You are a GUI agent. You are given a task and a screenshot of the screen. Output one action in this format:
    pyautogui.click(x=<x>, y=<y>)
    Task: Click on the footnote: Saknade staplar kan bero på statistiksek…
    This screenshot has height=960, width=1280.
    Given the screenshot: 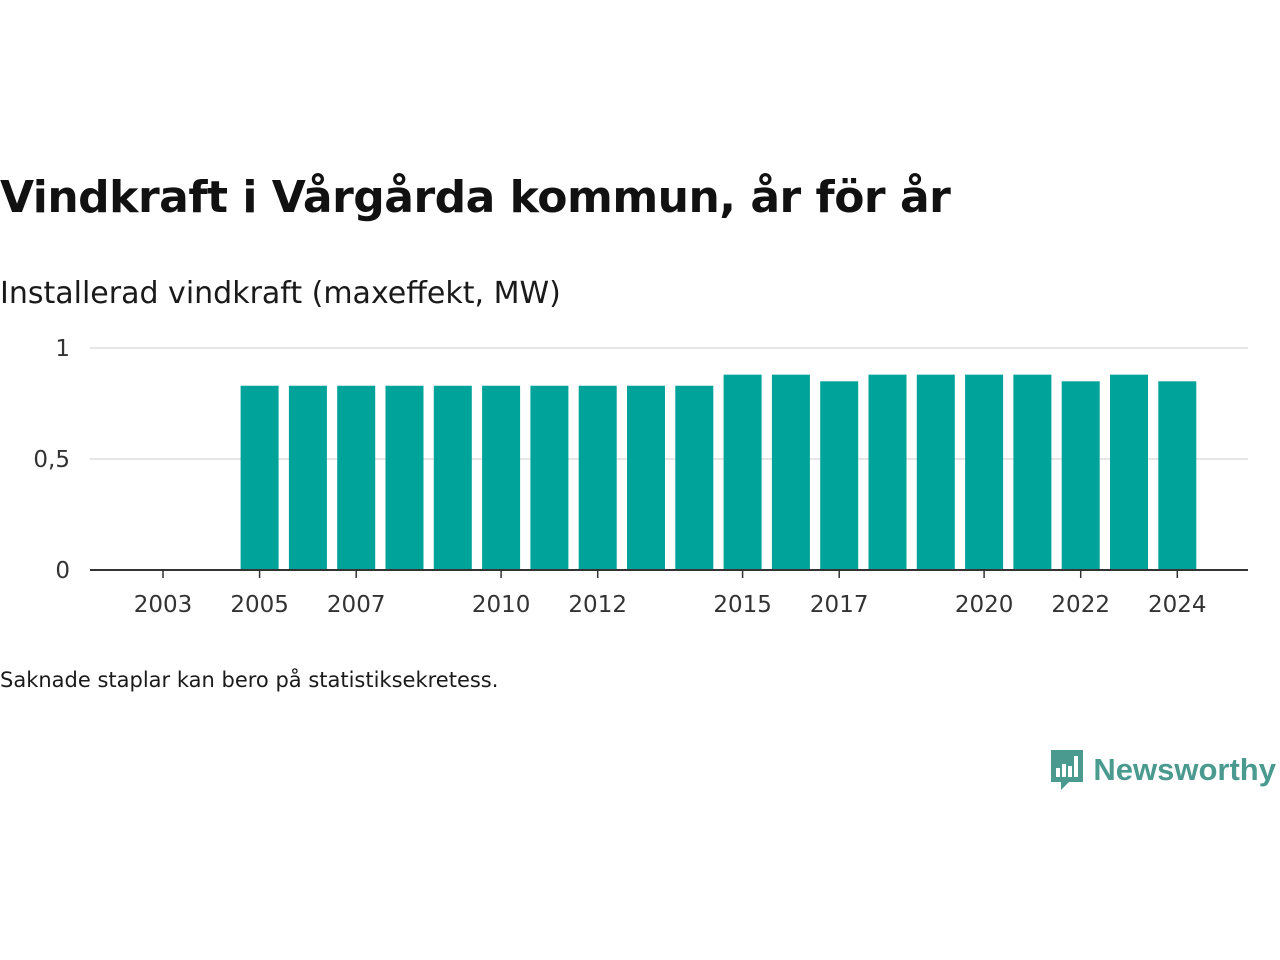 What is the action you would take?
    pyautogui.click(x=249, y=680)
    